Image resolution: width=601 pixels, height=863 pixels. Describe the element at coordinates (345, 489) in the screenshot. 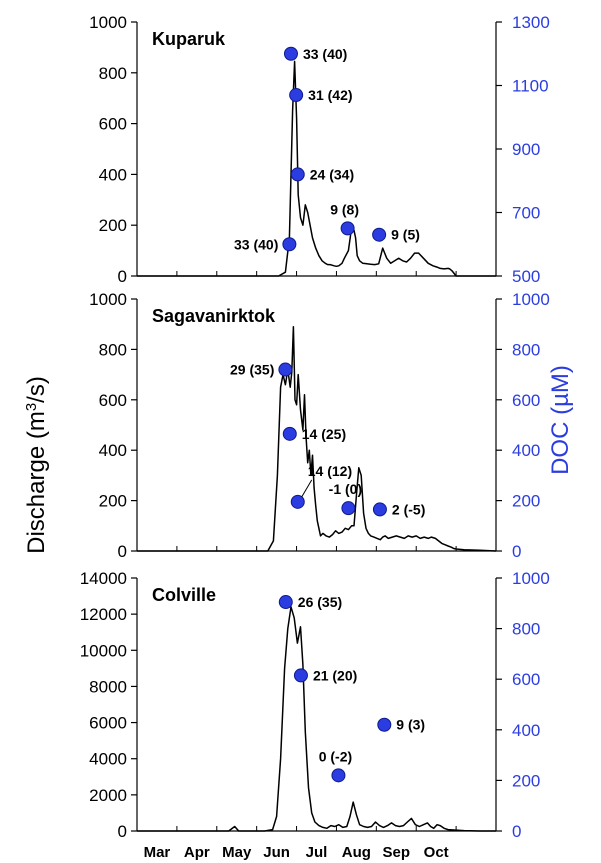

I see `doc-point-label: -1 (0)` at that location.